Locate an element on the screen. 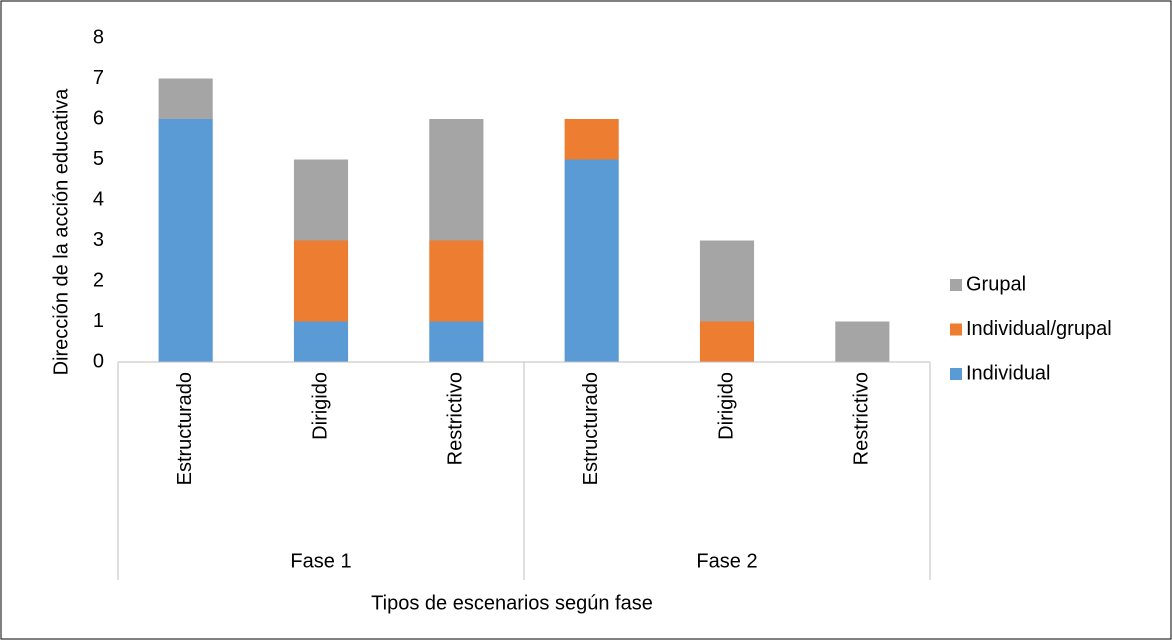 The width and height of the screenshot is (1172, 640). x-axis-title: Tipos de escenarios según fase is located at coordinates (512, 603).